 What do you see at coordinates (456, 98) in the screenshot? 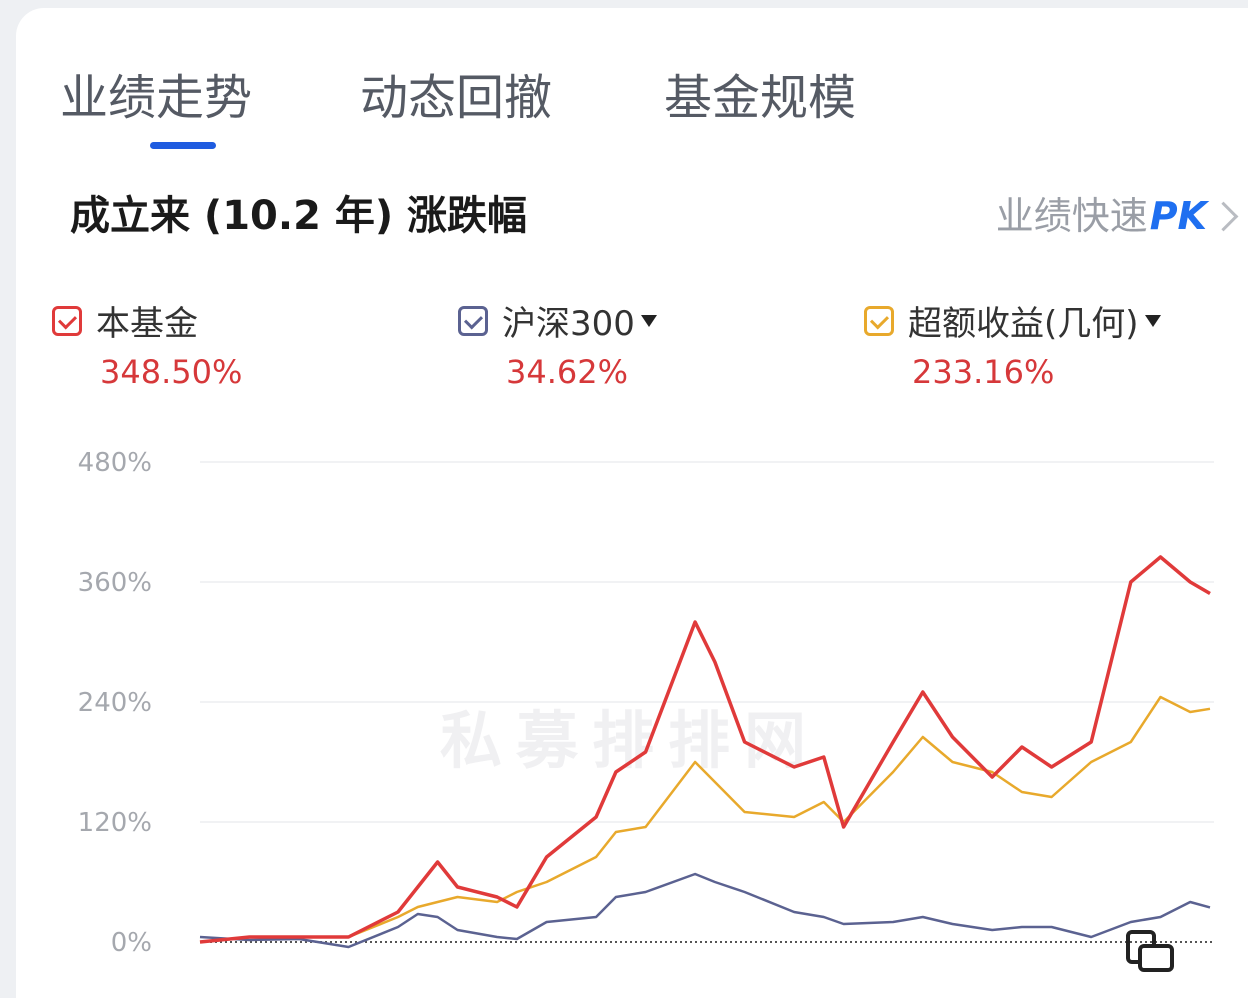
I see `tab-dynamic-drawdown: 动态回撤` at bounding box center [456, 98].